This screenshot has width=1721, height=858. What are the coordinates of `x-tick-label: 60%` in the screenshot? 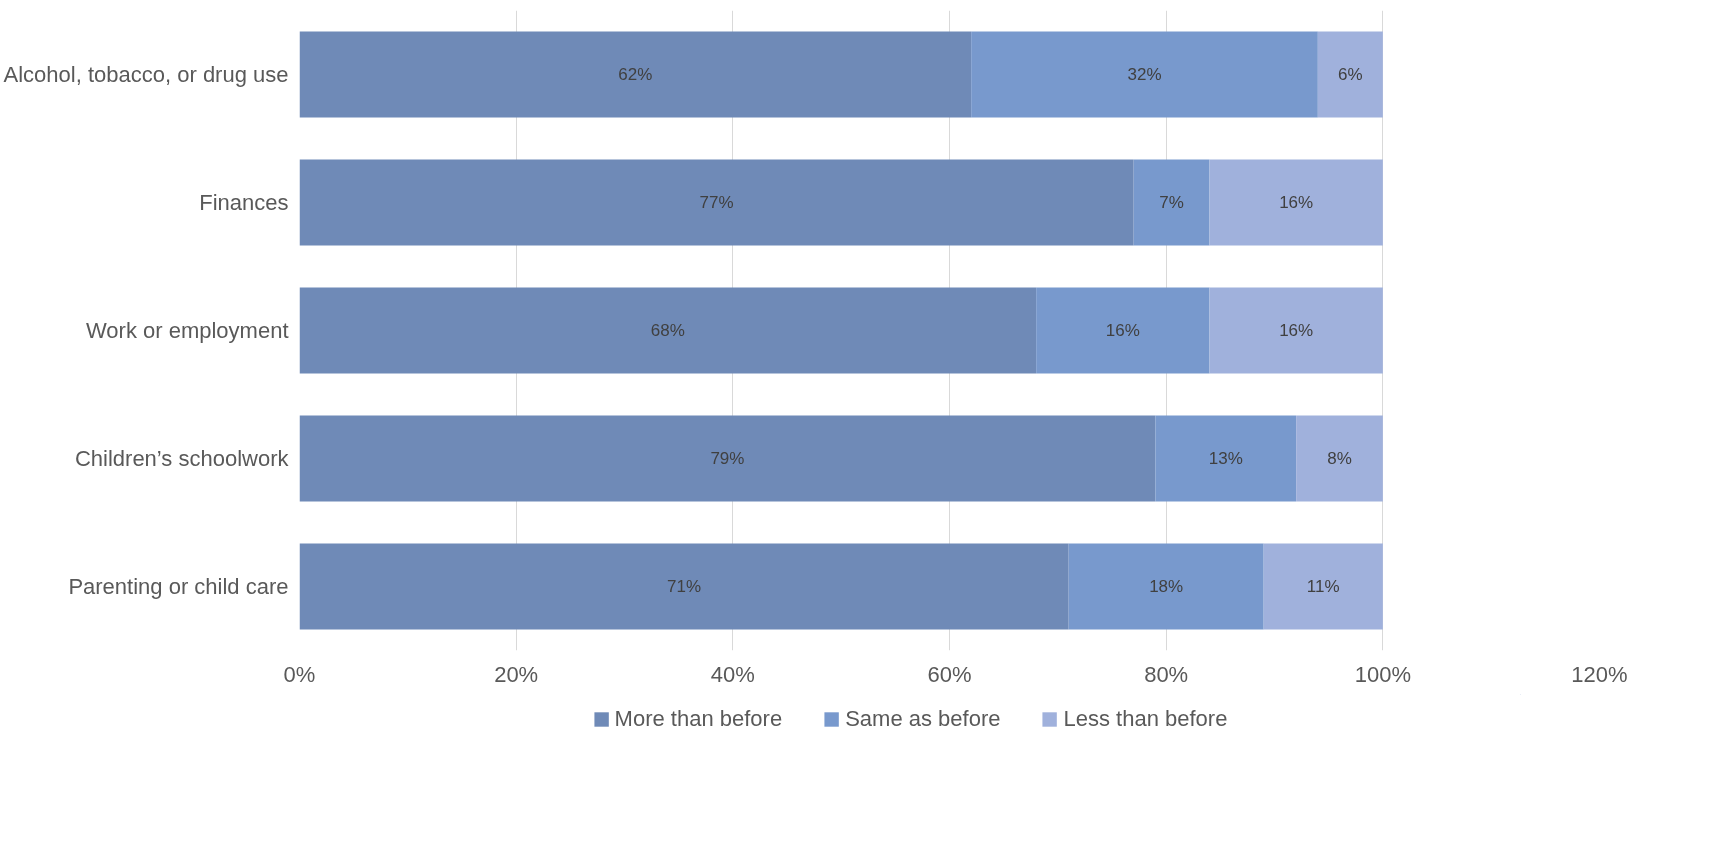 It's located at (949, 674).